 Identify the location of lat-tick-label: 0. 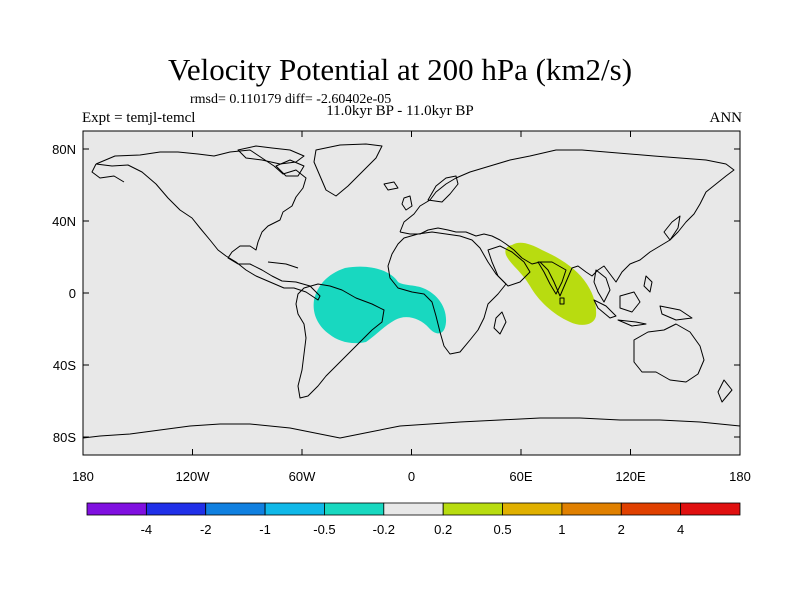
(72, 293).